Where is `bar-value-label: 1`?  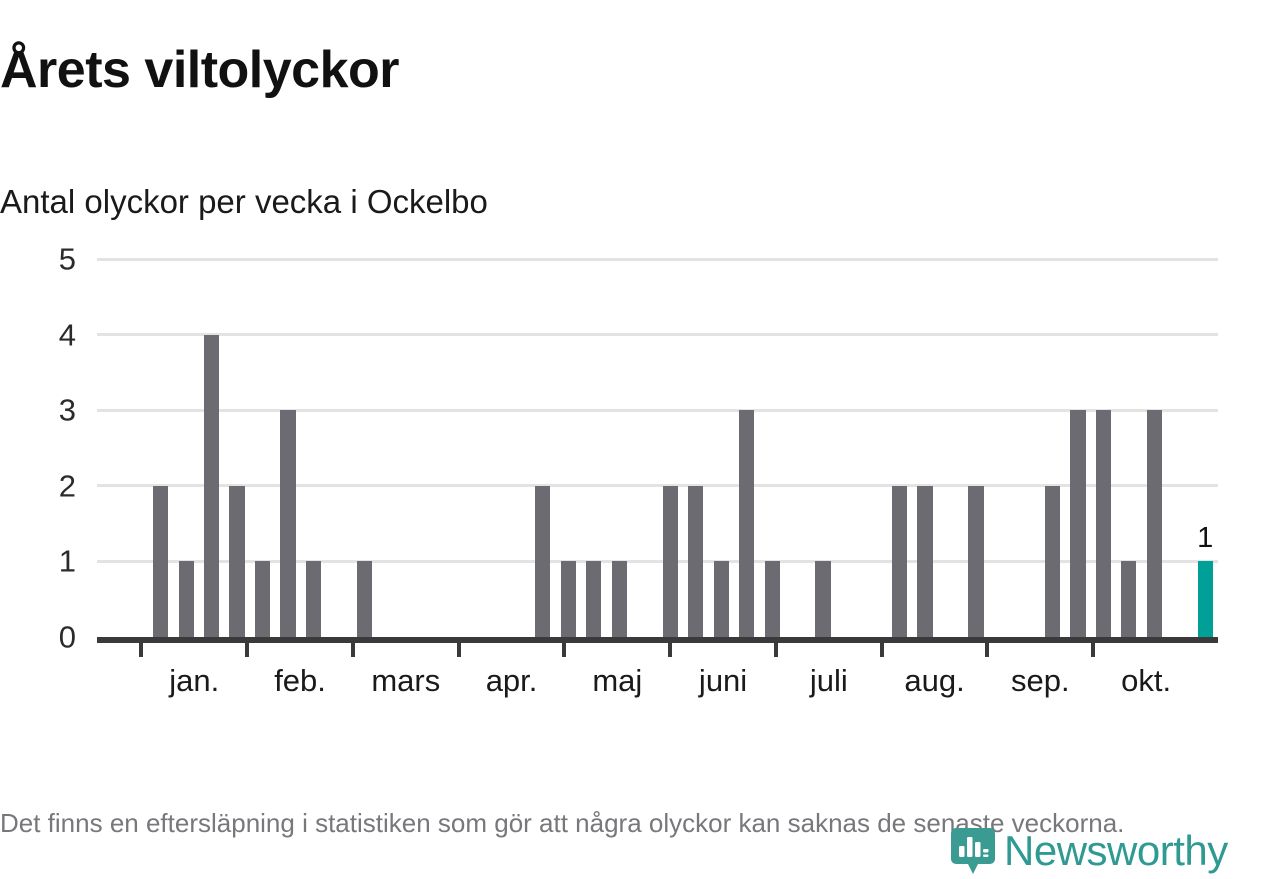 bar-value-label: 1 is located at coordinates (1205, 538).